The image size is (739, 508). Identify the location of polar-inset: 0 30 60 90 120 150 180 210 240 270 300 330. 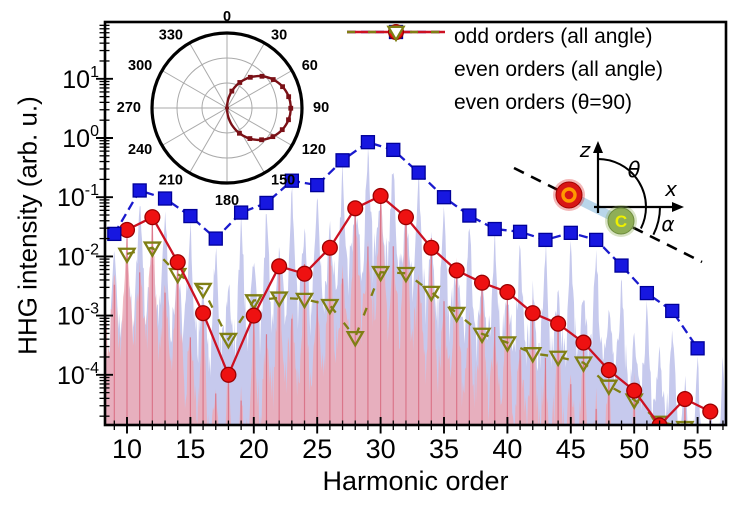
(223, 109).